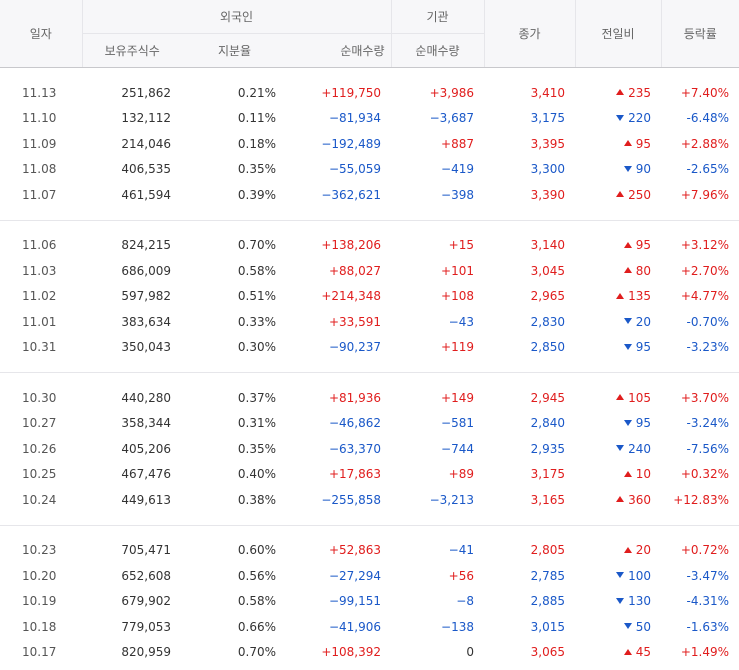 Image resolution: width=739 pixels, height=670 pixels. I want to click on header-change: 전일비, so click(617, 34).